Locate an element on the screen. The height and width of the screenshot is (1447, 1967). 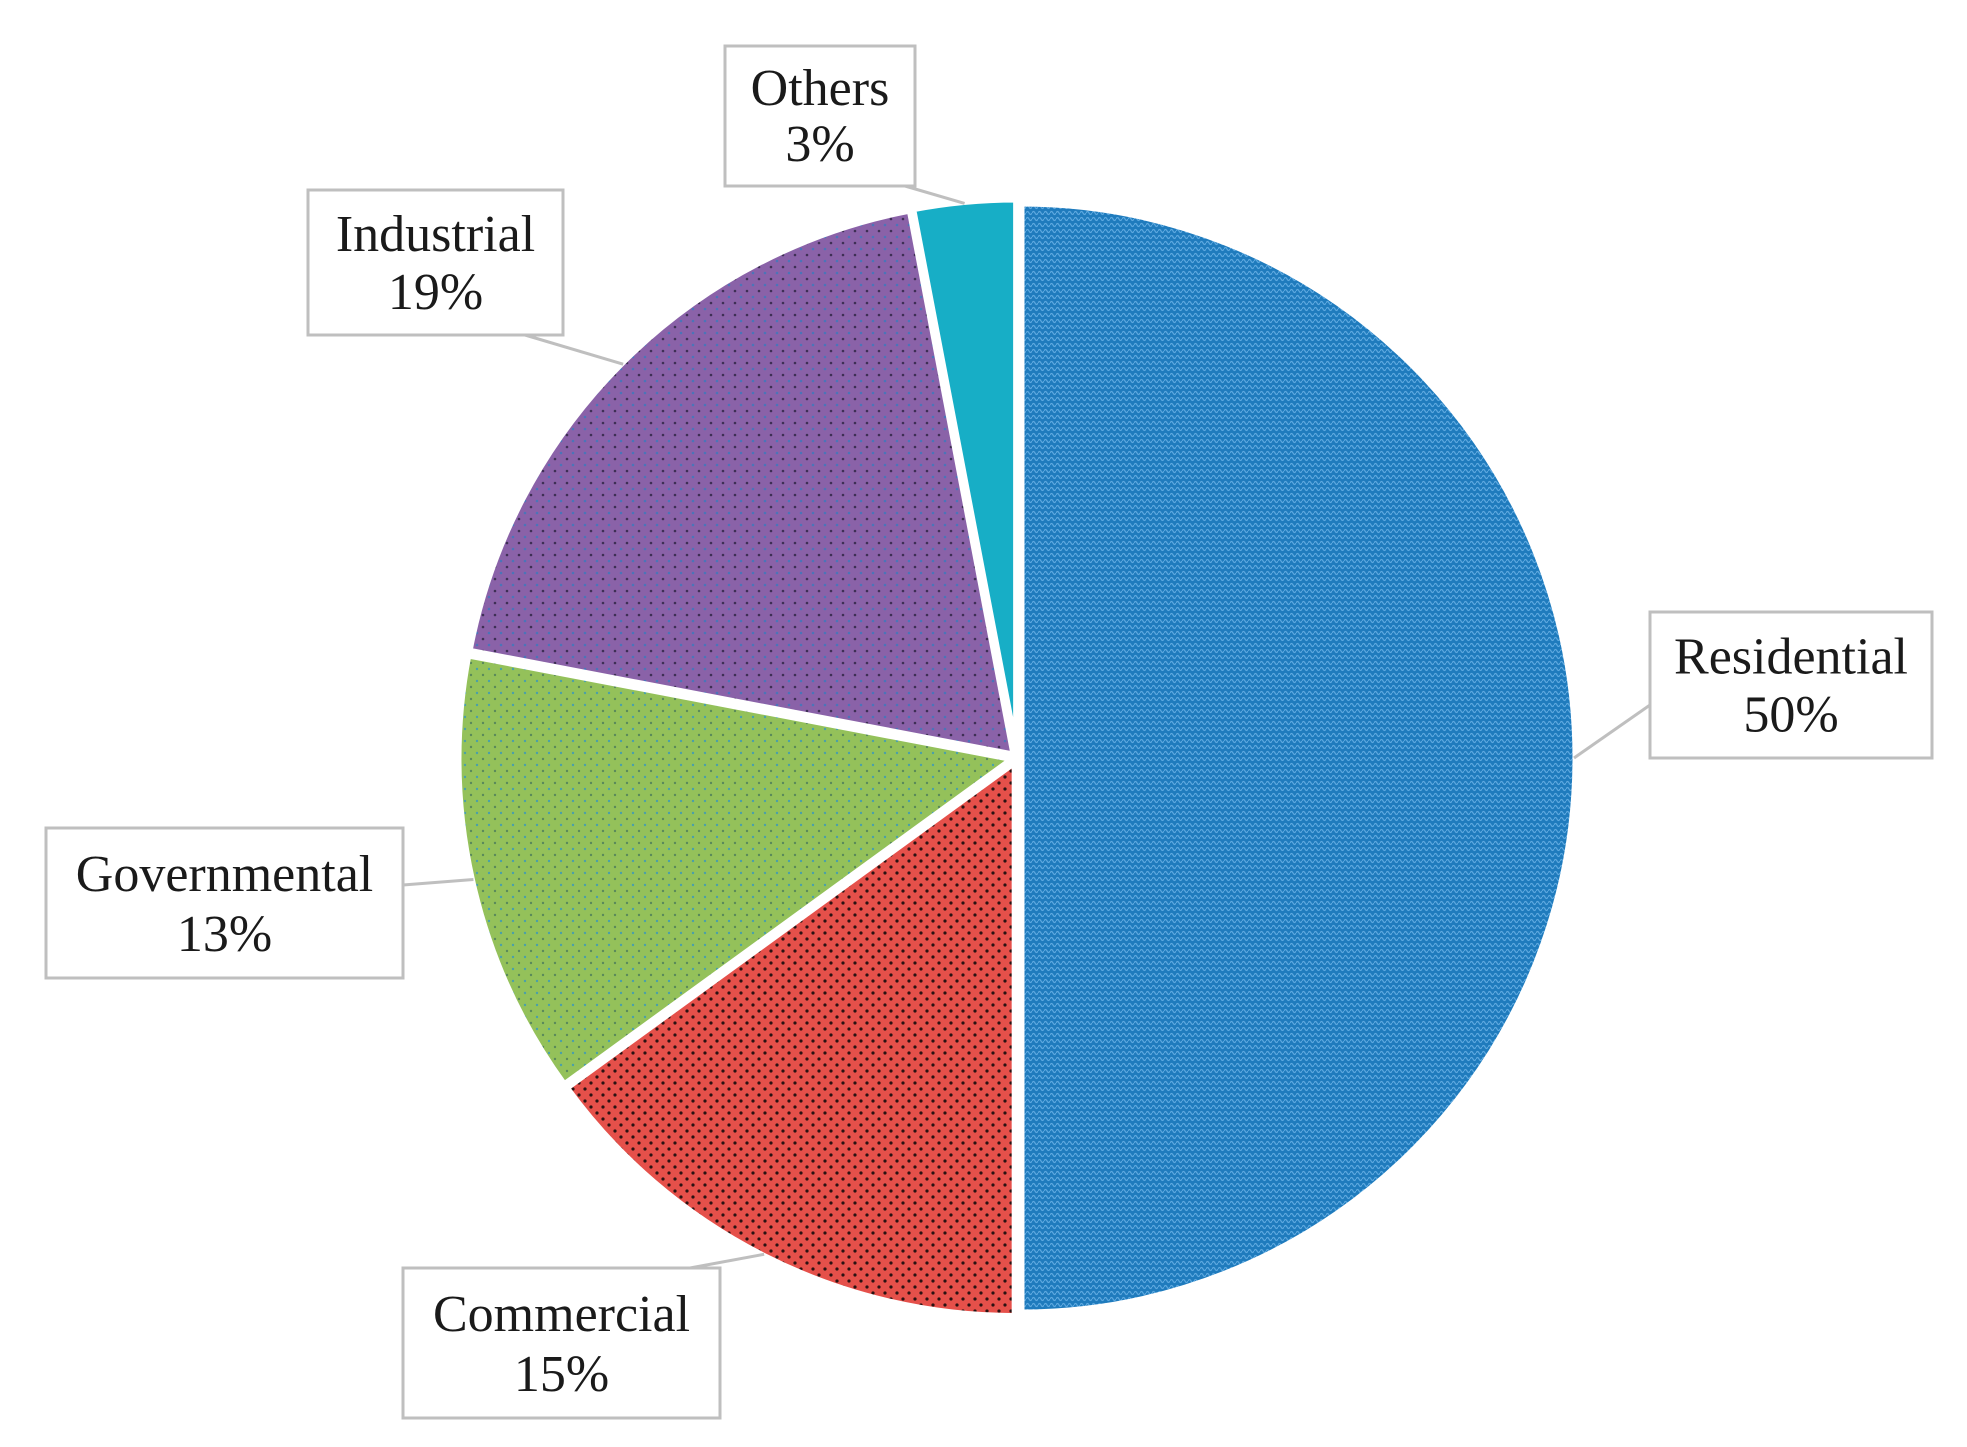
callout-box-residential is located at coordinates (1791, 685).